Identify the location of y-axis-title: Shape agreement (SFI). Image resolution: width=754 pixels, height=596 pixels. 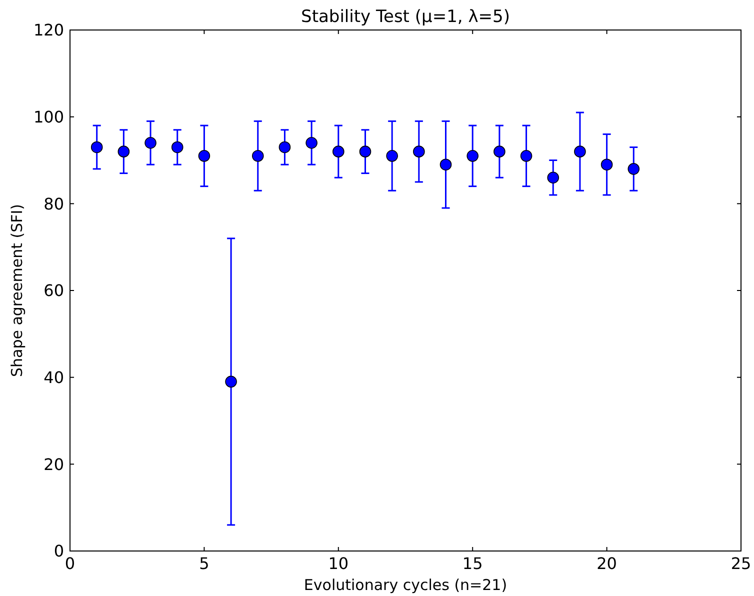
(17, 291).